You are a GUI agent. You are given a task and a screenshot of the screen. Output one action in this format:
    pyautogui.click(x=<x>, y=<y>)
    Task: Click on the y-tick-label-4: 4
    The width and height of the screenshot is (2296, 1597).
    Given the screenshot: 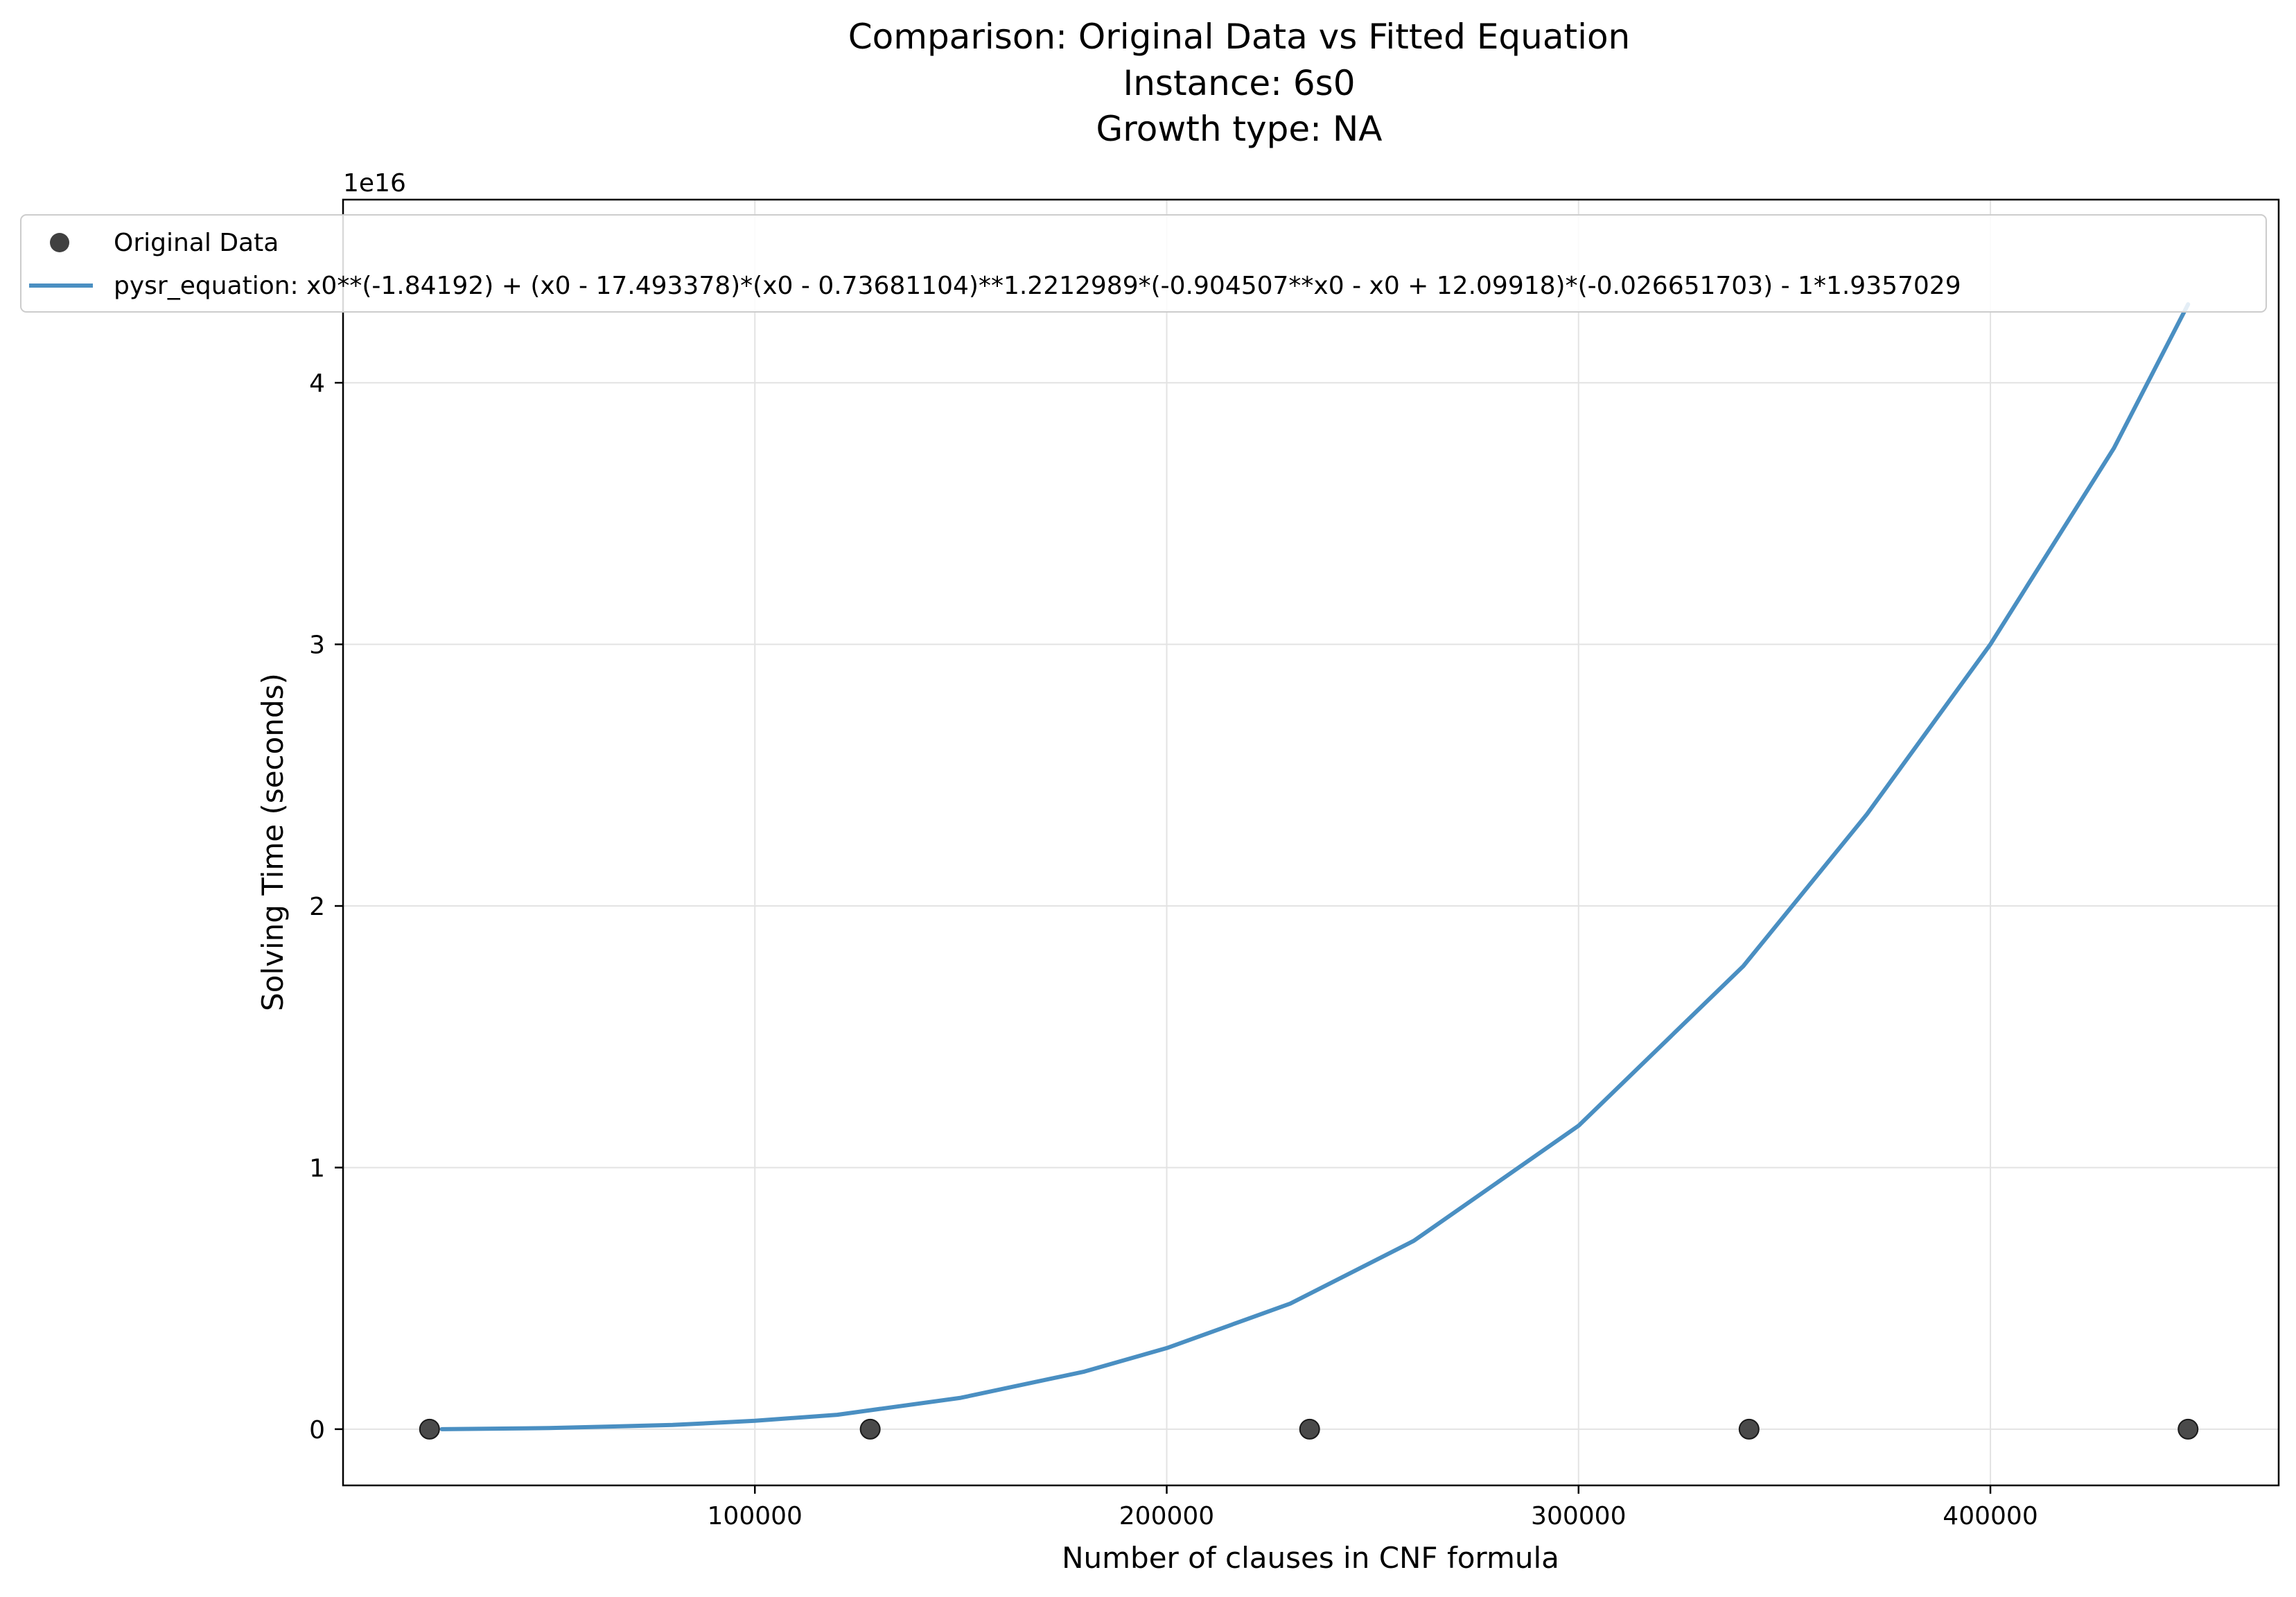 What is the action you would take?
    pyautogui.click(x=317, y=383)
    